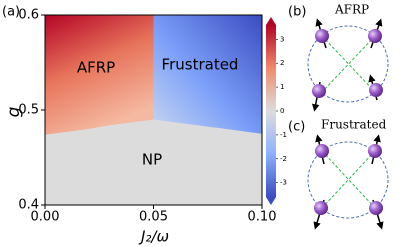 This screenshot has width=399, height=246. Describe the element at coordinates (96, 68) in the screenshot. I see `phase-label: AFRP` at that location.